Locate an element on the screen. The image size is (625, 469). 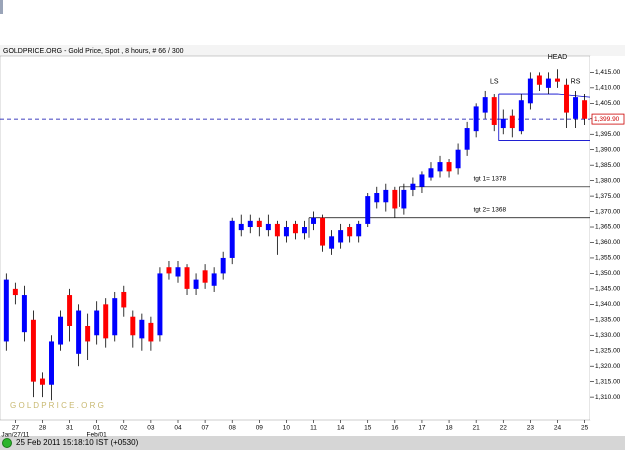
y-tick-label: 1,335.00 is located at coordinates (608, 320).